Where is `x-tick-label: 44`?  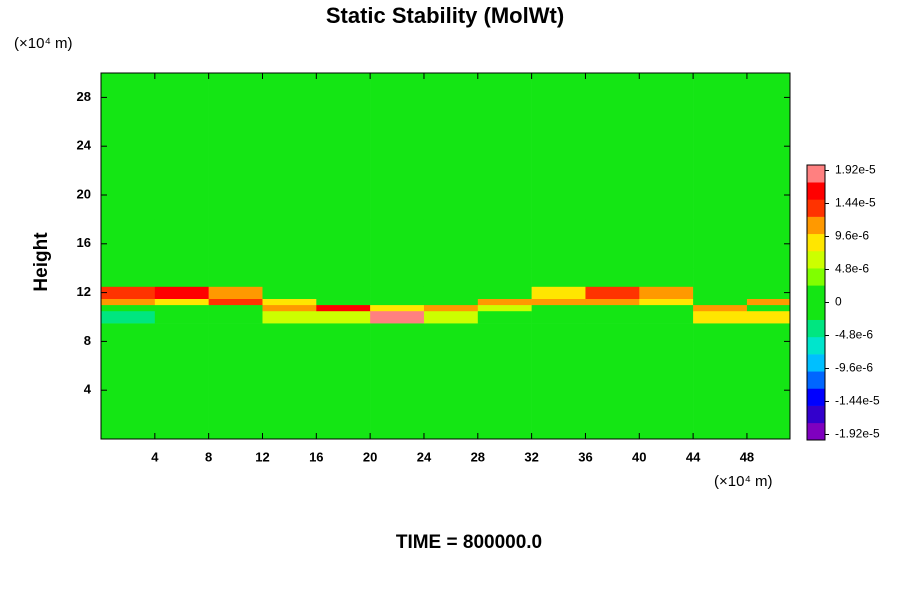 x-tick-label: 44 is located at coordinates (693, 456).